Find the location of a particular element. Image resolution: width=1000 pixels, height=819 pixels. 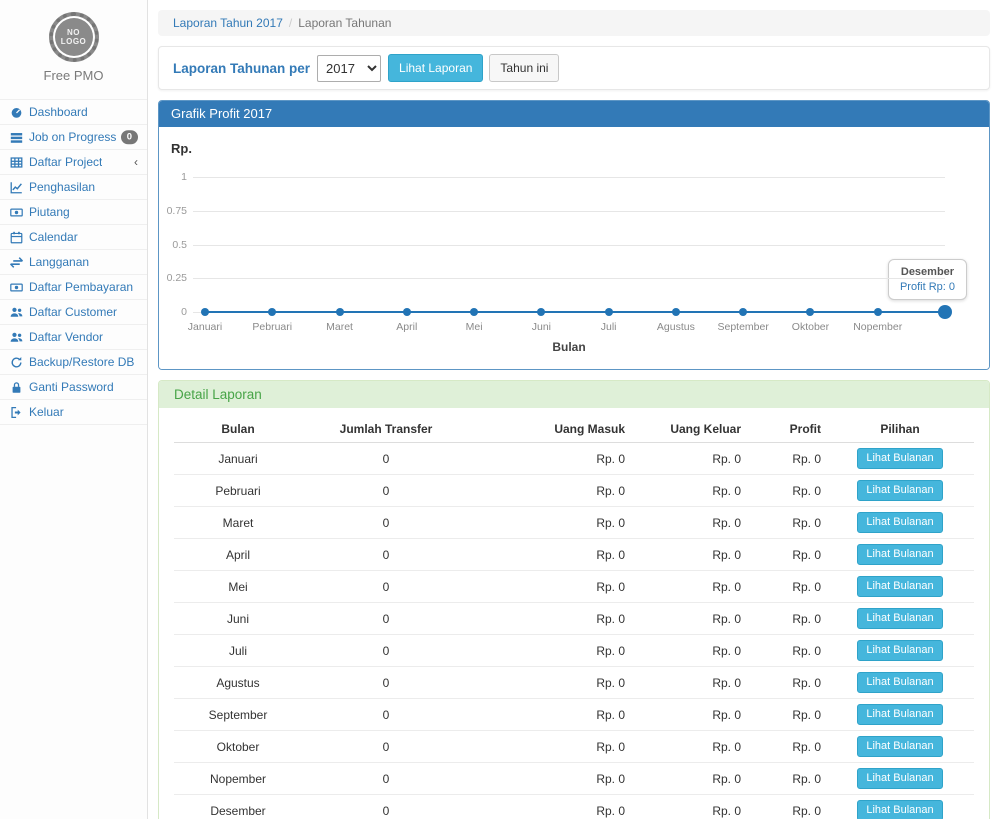

sidebar-item-label: Langganan is located at coordinates (59, 262).